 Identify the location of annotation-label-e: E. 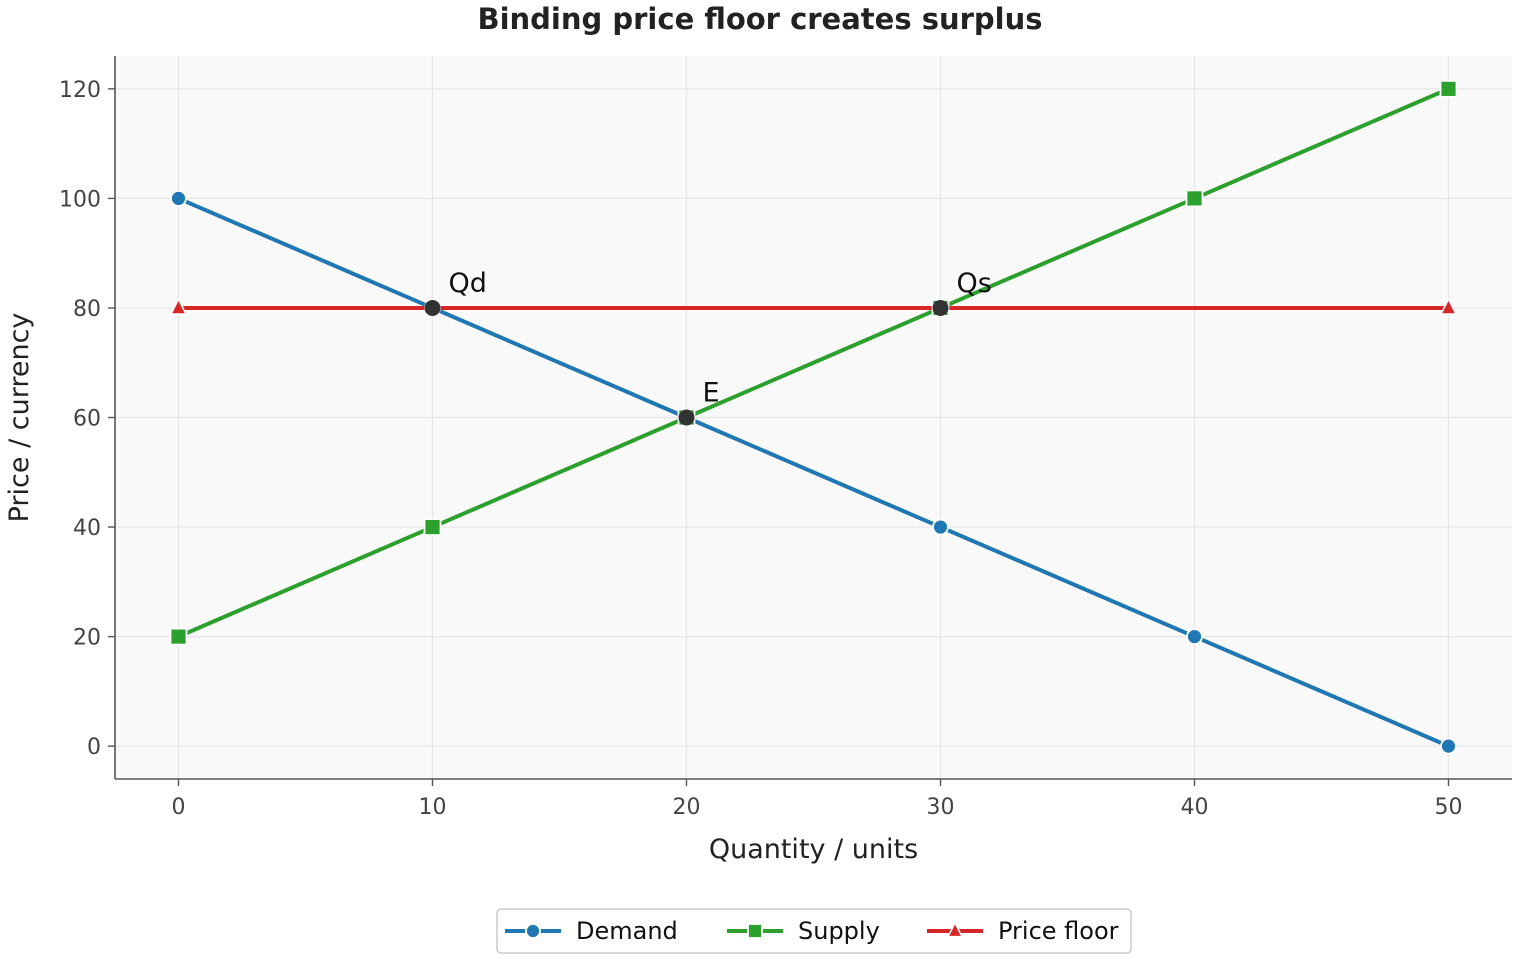
(711, 393).